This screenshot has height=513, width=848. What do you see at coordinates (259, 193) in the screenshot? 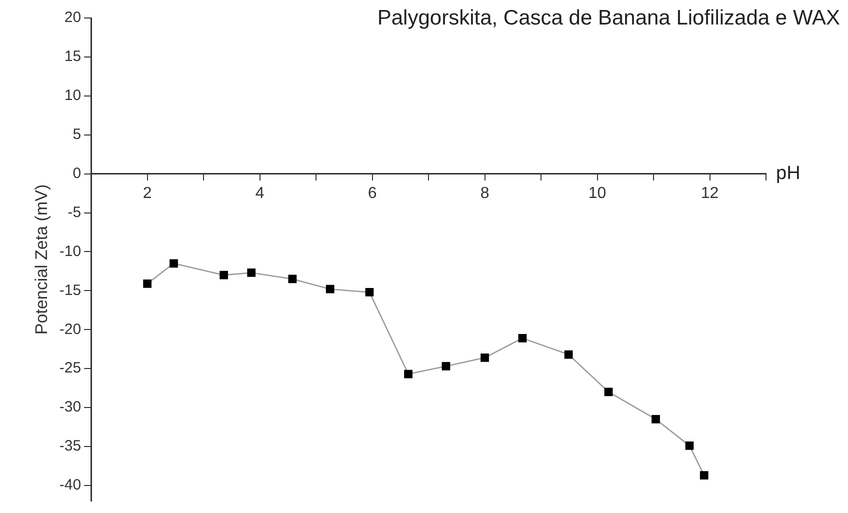
I see `x-tick-label: 4` at bounding box center [259, 193].